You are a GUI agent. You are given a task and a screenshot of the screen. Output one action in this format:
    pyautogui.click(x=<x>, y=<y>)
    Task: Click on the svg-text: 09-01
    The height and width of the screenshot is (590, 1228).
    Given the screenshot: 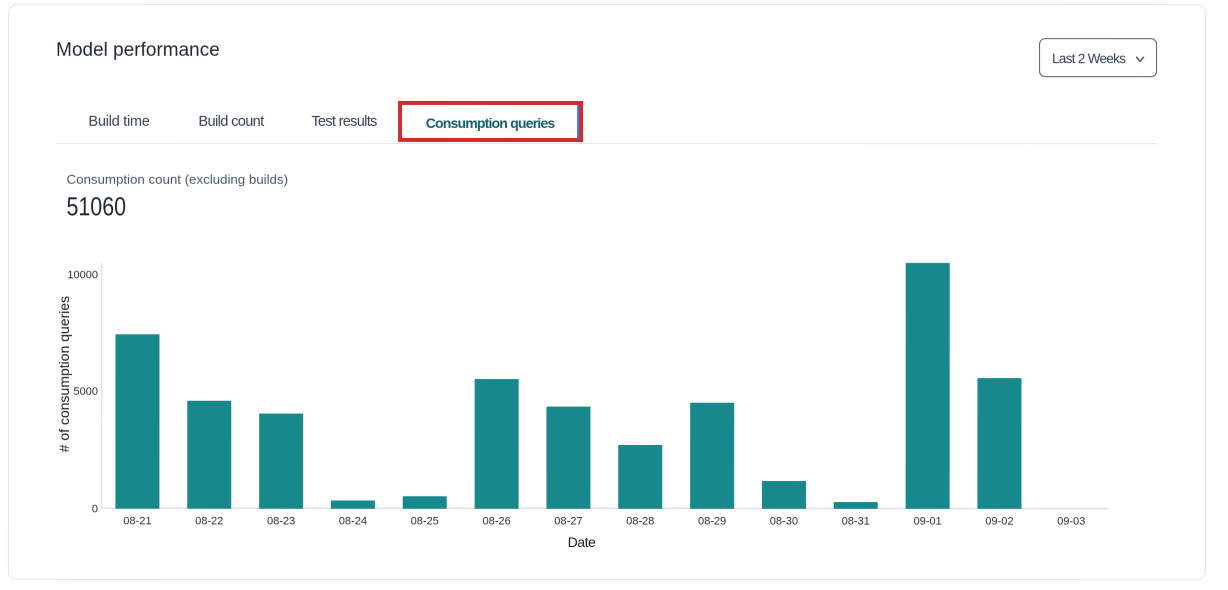 What is the action you would take?
    pyautogui.click(x=928, y=522)
    